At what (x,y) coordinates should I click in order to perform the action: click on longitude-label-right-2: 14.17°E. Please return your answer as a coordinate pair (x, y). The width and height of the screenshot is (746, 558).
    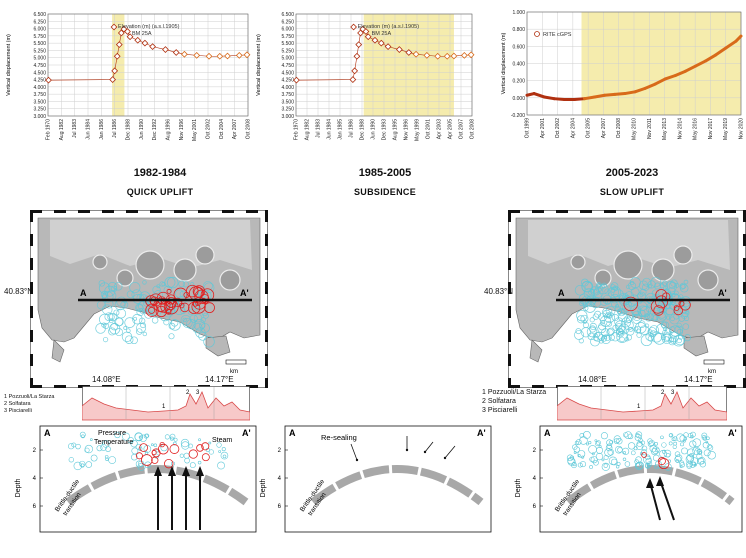
    Looking at the image, I should click on (698, 379).